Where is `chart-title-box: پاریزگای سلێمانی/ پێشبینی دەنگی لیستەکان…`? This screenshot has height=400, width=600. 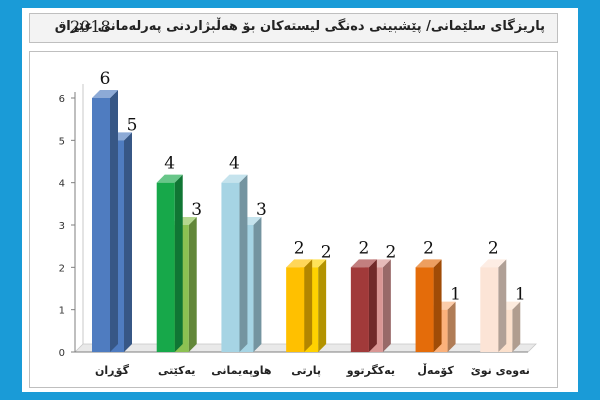
chart-title-box: پاریزگای سلێمانی/ پێشبینی دەنگی لیستەکان… is located at coordinates (293, 28).